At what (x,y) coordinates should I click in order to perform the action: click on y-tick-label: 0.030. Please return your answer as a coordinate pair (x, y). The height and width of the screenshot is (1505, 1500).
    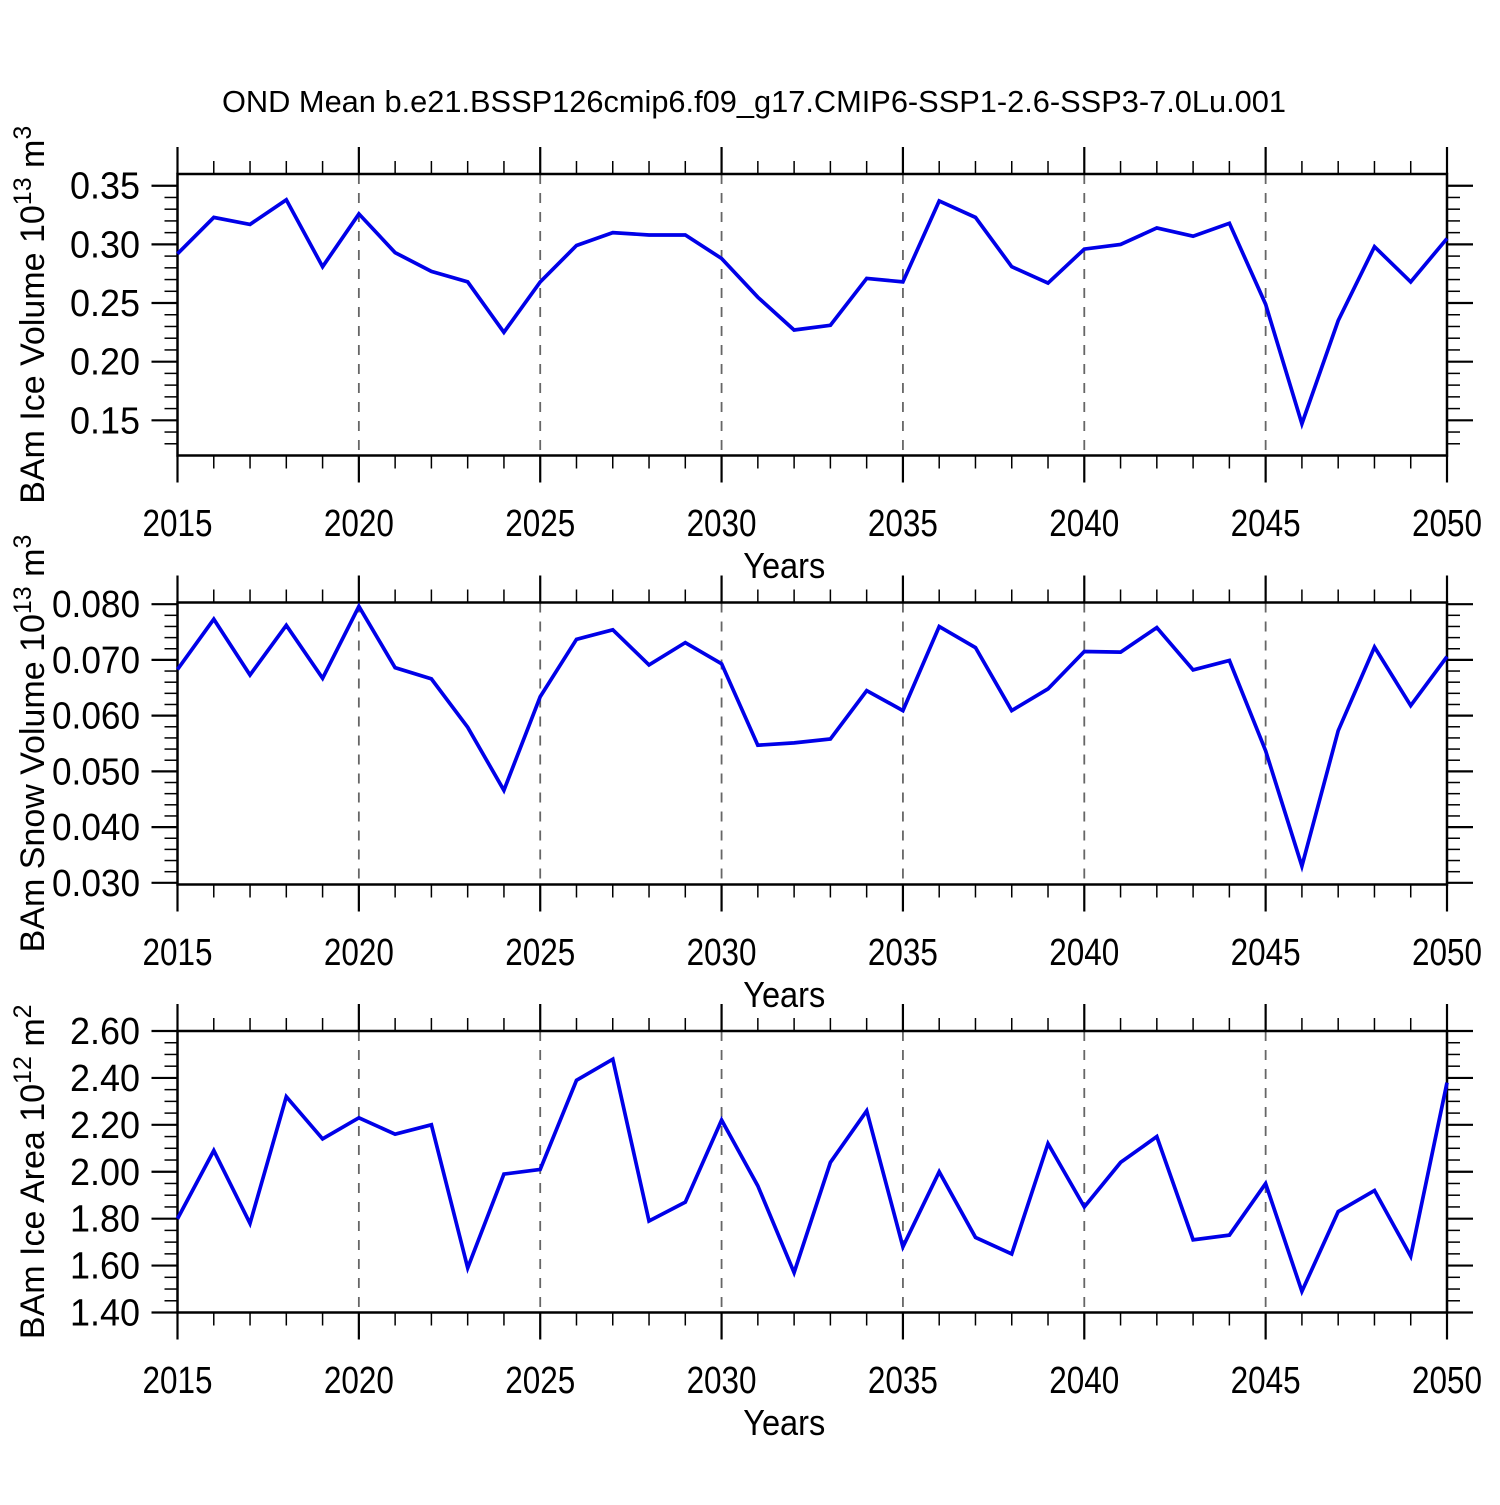
    Looking at the image, I should click on (96, 884).